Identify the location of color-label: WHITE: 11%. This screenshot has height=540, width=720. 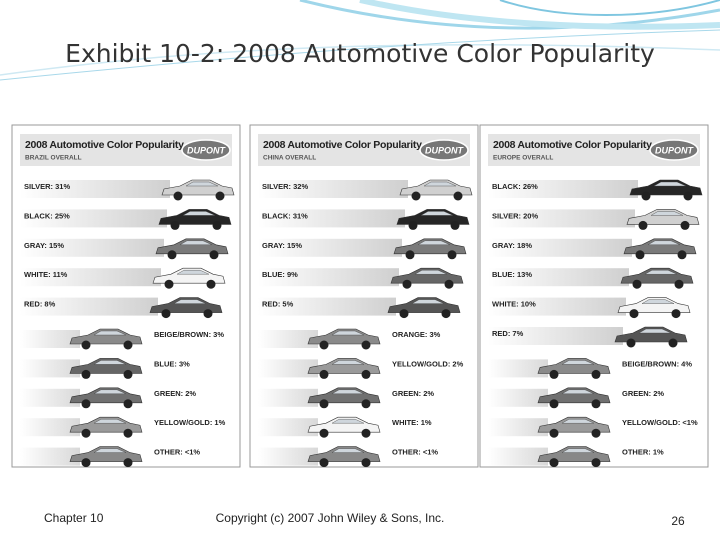
(46, 274).